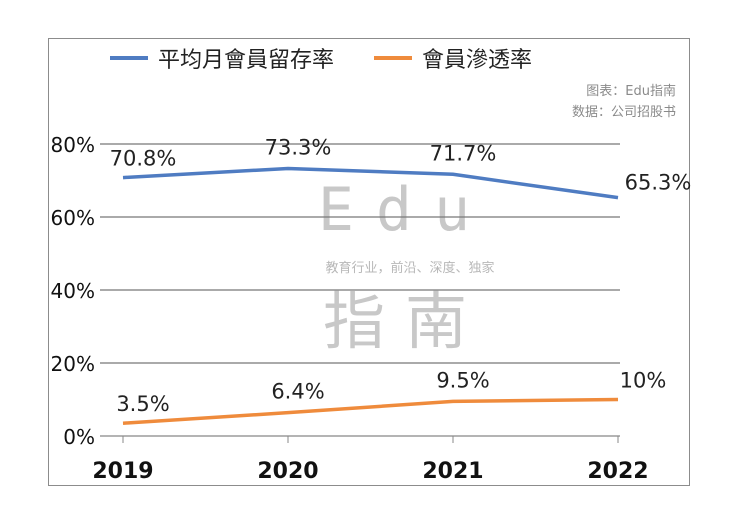  What do you see at coordinates (73, 291) in the screenshot?
I see `y-tick-label: 40%` at bounding box center [73, 291].